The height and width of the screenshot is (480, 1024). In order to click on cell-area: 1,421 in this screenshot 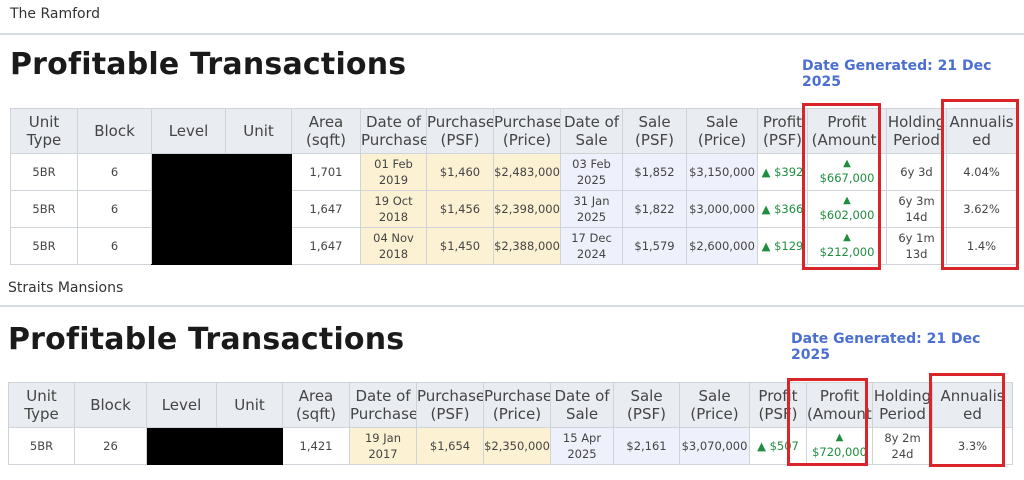, I will do `click(316, 446)`.